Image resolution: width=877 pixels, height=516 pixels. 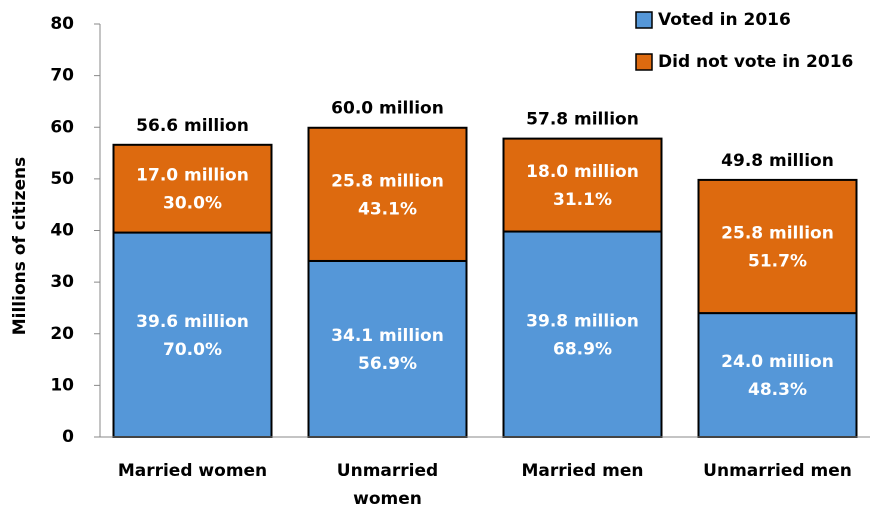 I want to click on value-label: 39.8 million, so click(x=582, y=321).